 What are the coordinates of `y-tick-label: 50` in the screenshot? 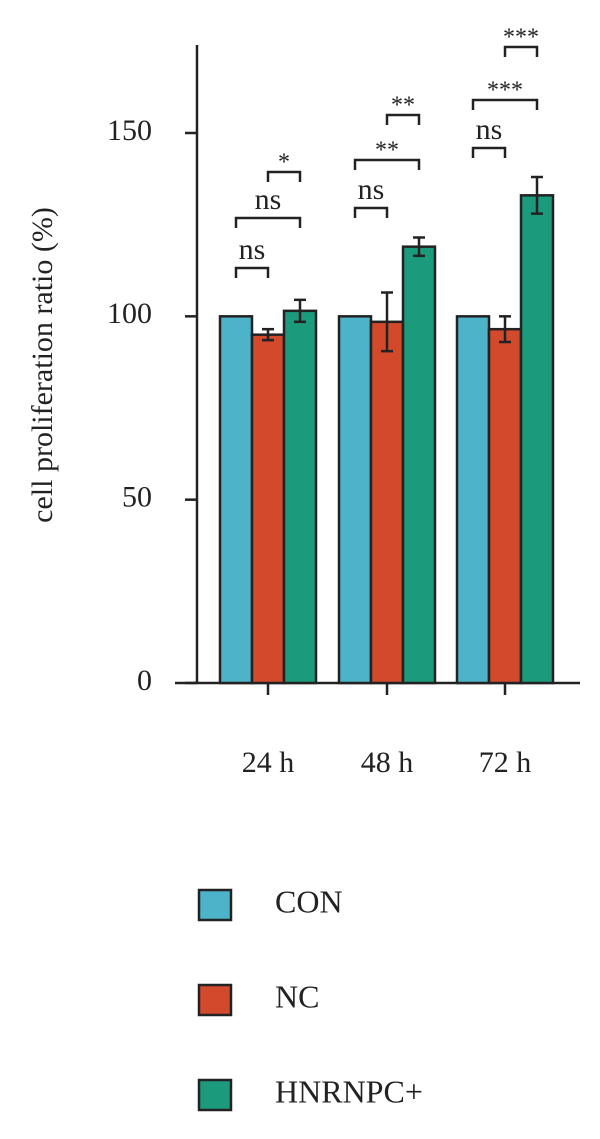 It's located at (137, 497).